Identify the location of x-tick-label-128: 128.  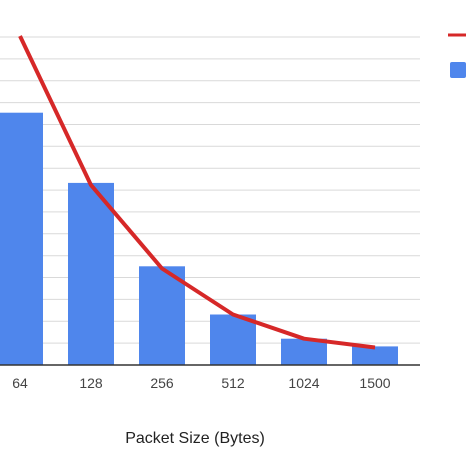
(91, 383).